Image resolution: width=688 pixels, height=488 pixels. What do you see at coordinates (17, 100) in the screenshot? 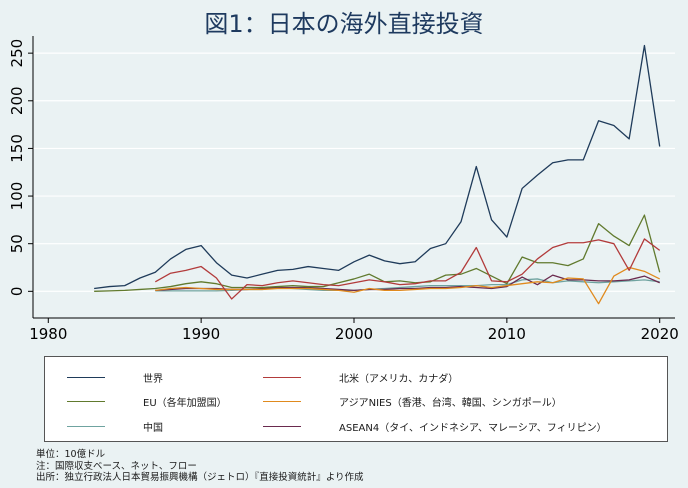
I see `y-tick-label-200: 200` at bounding box center [17, 100].